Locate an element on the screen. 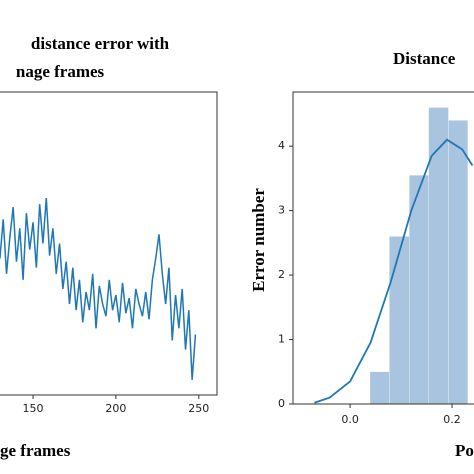 The image size is (474, 474). chart-title: Distance is located at coordinates (424, 58).